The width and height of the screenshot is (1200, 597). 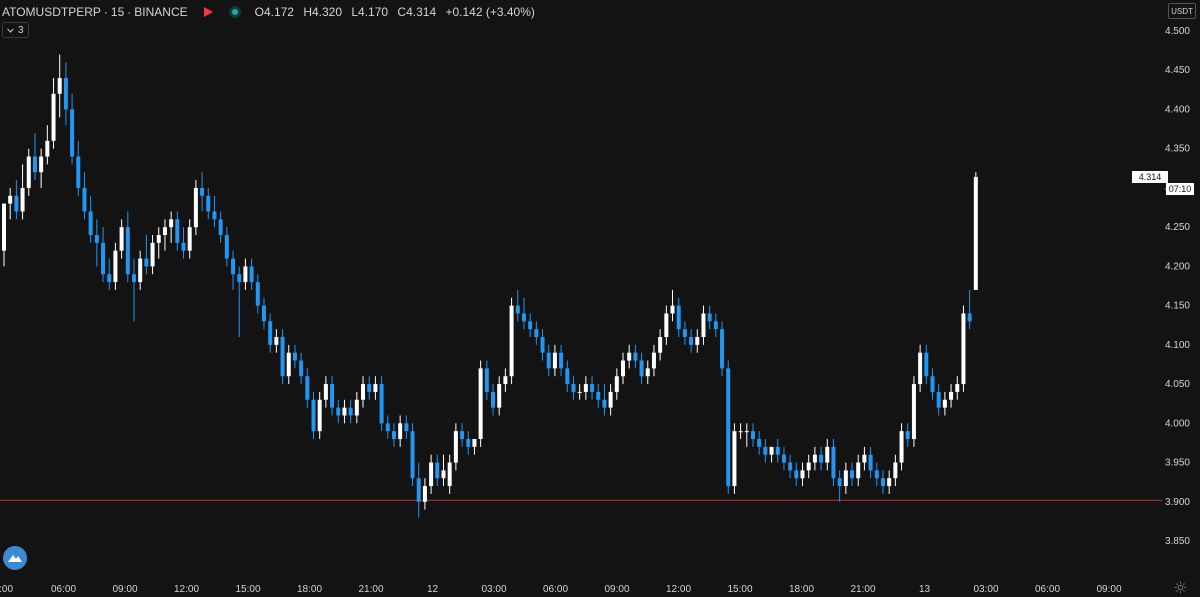 What do you see at coordinates (1182, 11) in the screenshot?
I see `currency-button: USDT` at bounding box center [1182, 11].